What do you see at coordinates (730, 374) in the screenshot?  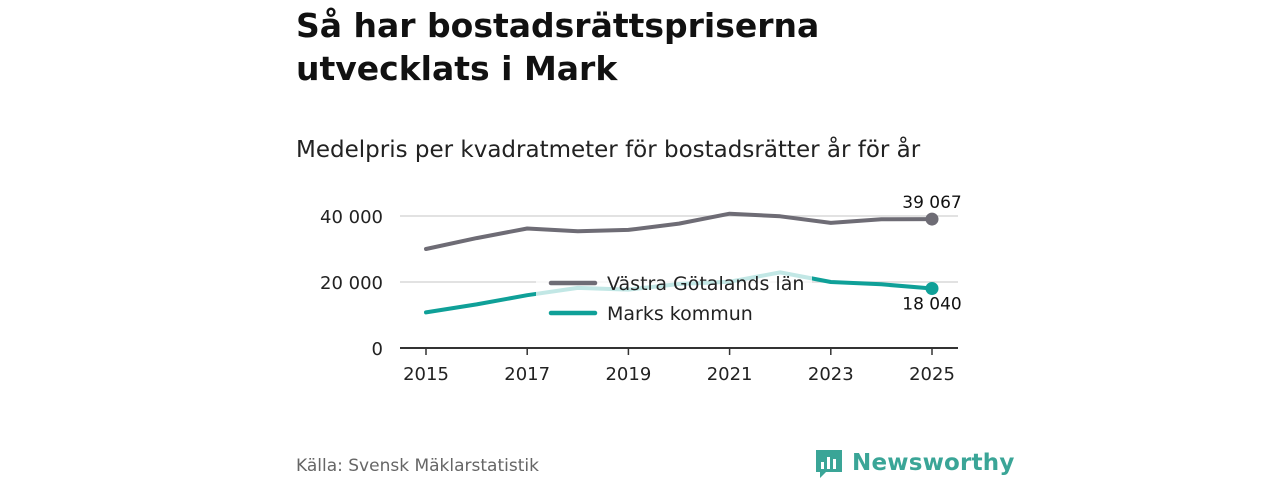 I see `x-tick-label: 2021` at bounding box center [730, 374].